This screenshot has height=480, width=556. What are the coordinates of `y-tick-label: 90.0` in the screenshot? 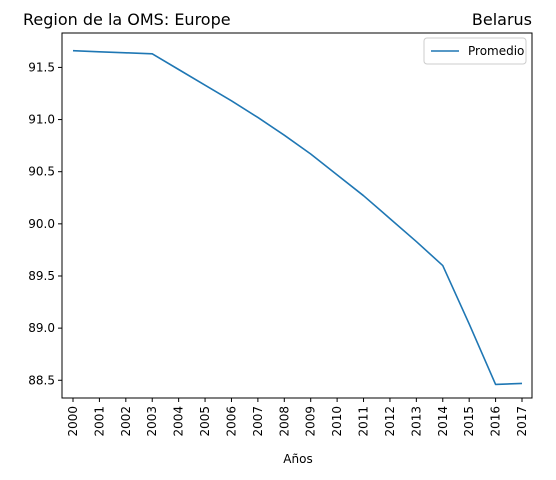 It's located at (41, 224).